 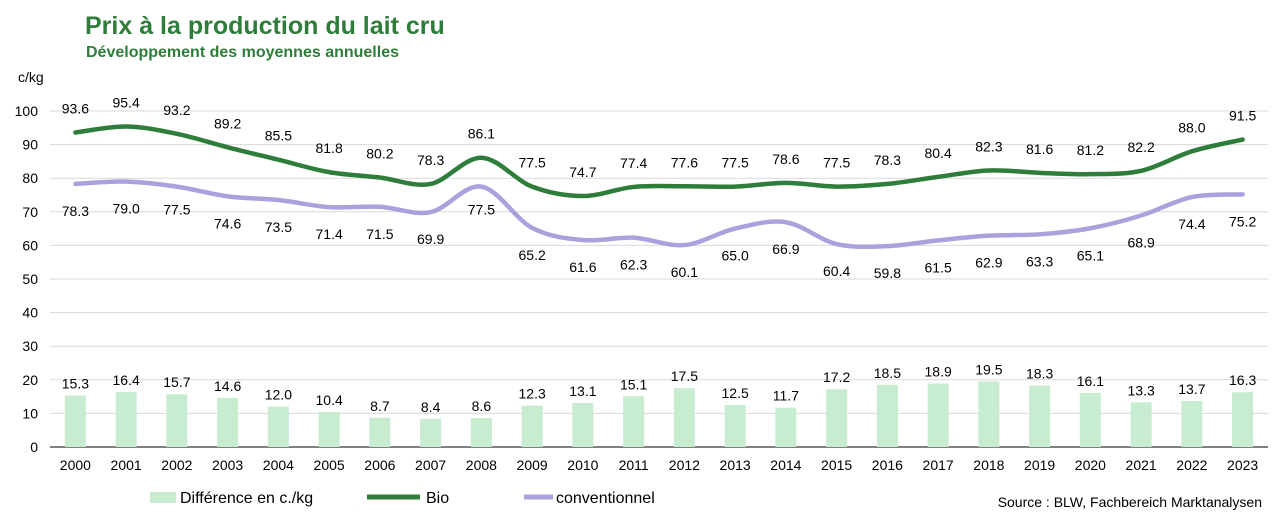 I want to click on bio-data-label: 85.5, so click(x=278, y=136).